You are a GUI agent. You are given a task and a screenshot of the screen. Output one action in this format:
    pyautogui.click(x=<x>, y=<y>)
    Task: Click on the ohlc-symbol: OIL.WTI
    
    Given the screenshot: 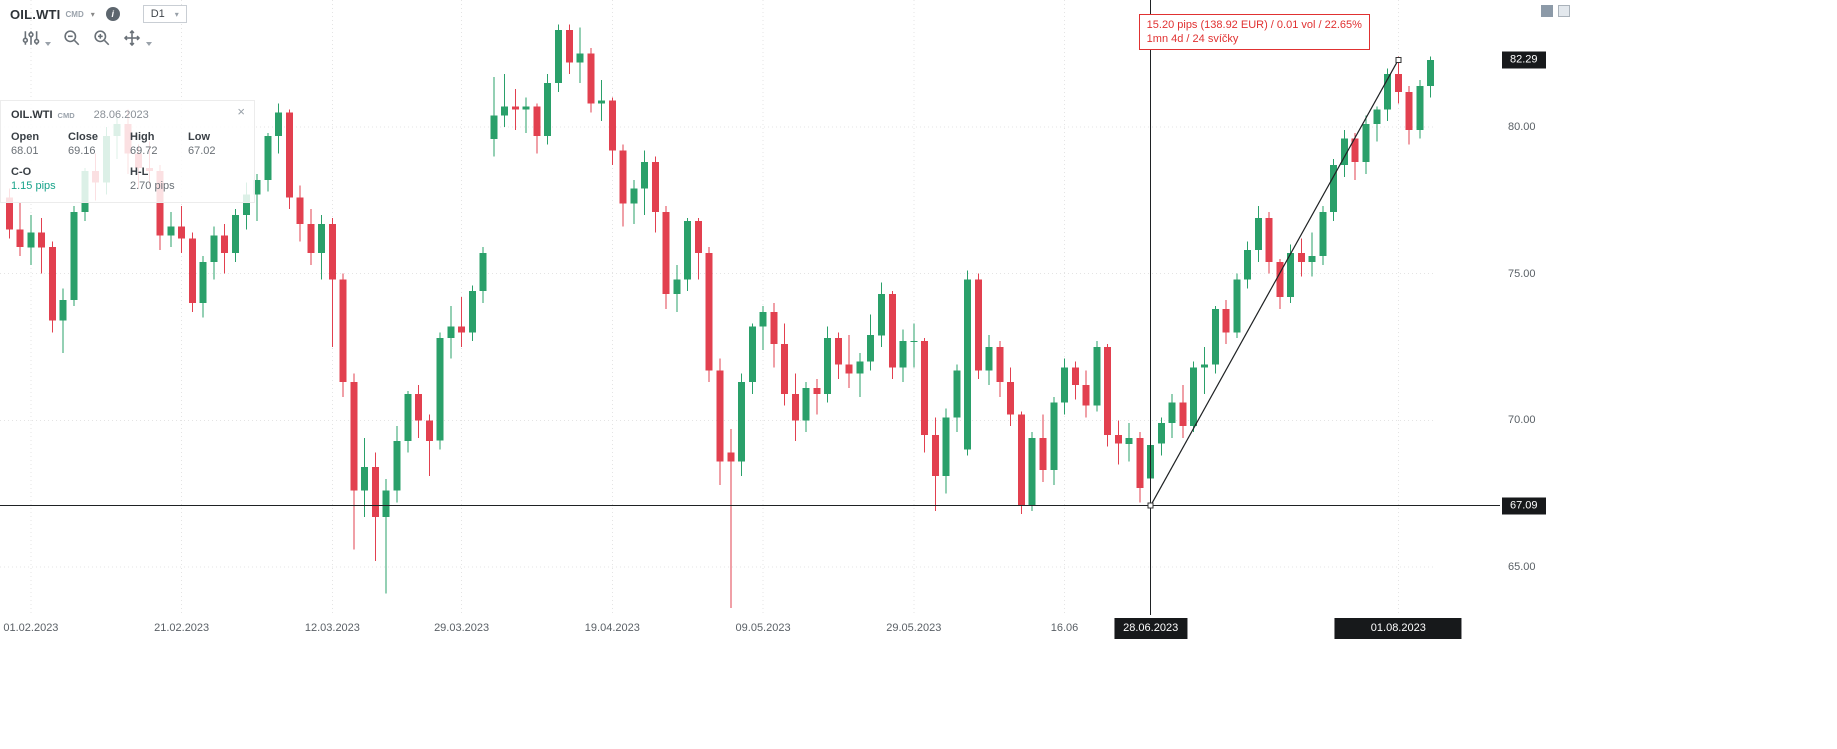 What is the action you would take?
    pyautogui.click(x=32, y=115)
    